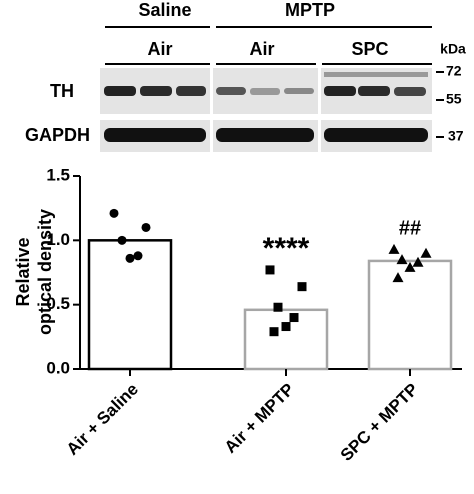 The height and width of the screenshot is (494, 474). Describe the element at coordinates (286, 248) in the screenshot. I see `significance-label: ****` at that location.